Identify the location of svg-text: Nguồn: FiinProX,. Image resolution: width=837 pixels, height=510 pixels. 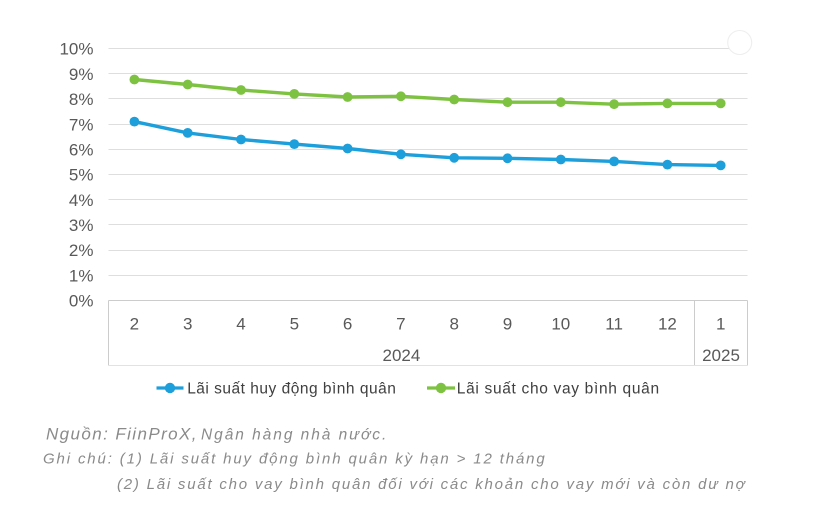
(122, 434).